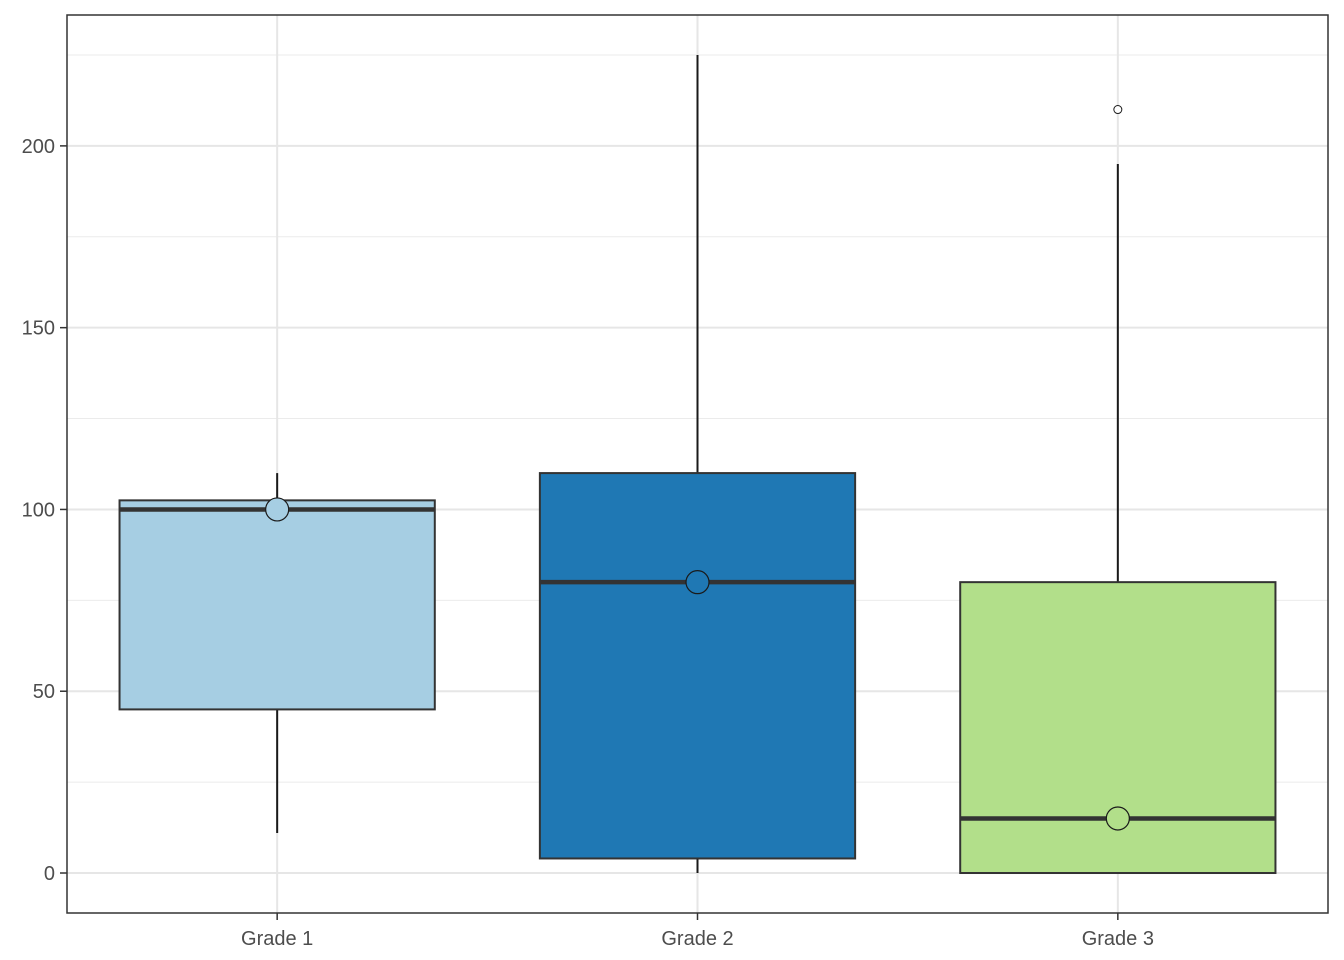 This screenshot has height=960, width=1344. I want to click on x-tick-label: Grade 3, so click(1118, 939).